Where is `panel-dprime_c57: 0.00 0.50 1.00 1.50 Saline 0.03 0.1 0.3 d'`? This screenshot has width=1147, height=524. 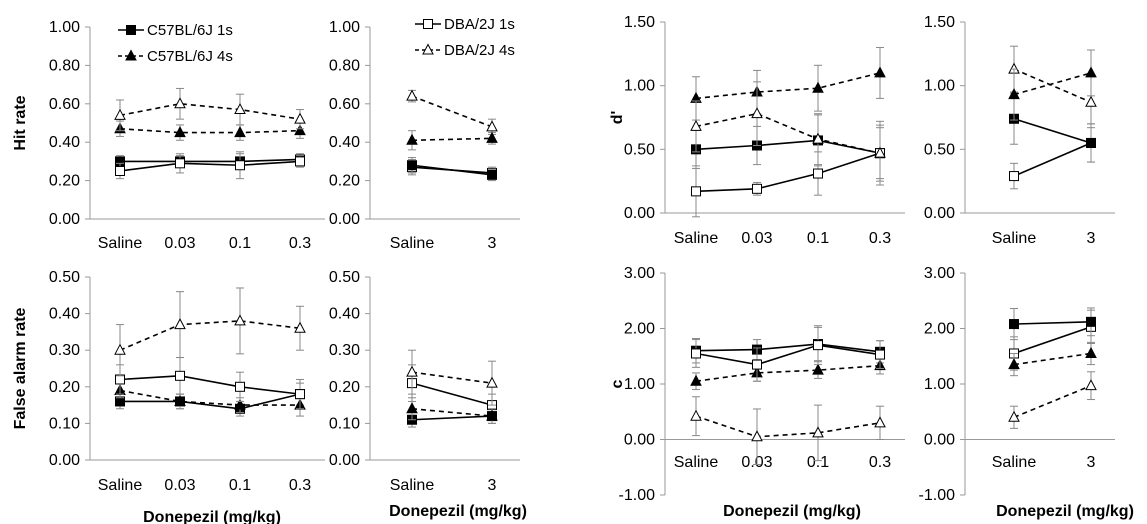 panel-dprime_c57: 0.00 0.50 1.00 1.50 Saline 0.03 0.1 0.3 d' is located at coordinates (757, 130).